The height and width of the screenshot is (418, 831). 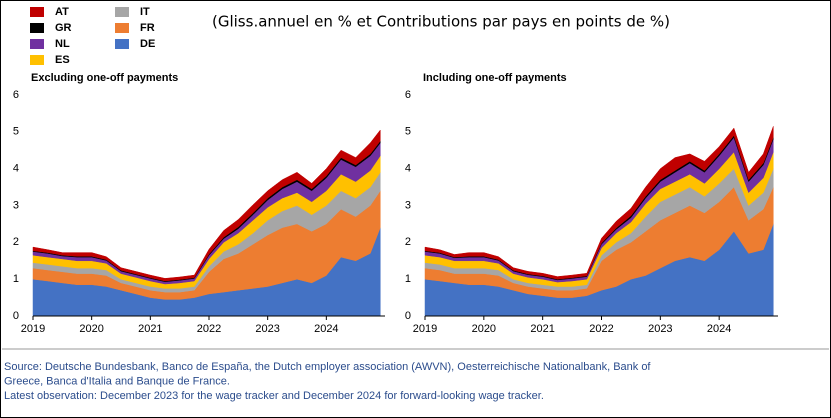 I want to click on legend-label: NL, so click(x=62, y=44).